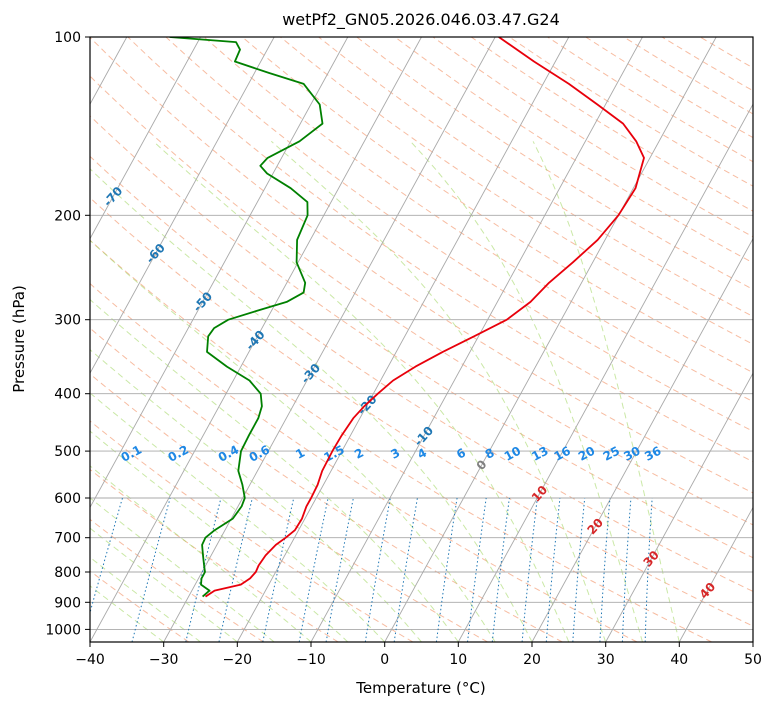  I want to click on y-axis: 1000 900 800 700 600 500 400 300 200 100, so click(67, 334).